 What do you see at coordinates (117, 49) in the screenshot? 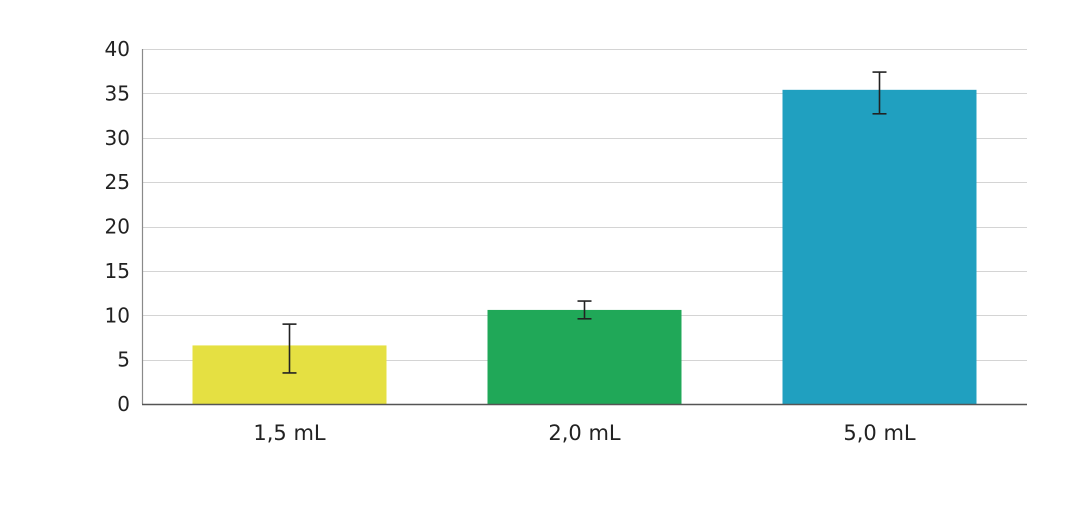
I see `y-tick-label: 40` at bounding box center [117, 49].